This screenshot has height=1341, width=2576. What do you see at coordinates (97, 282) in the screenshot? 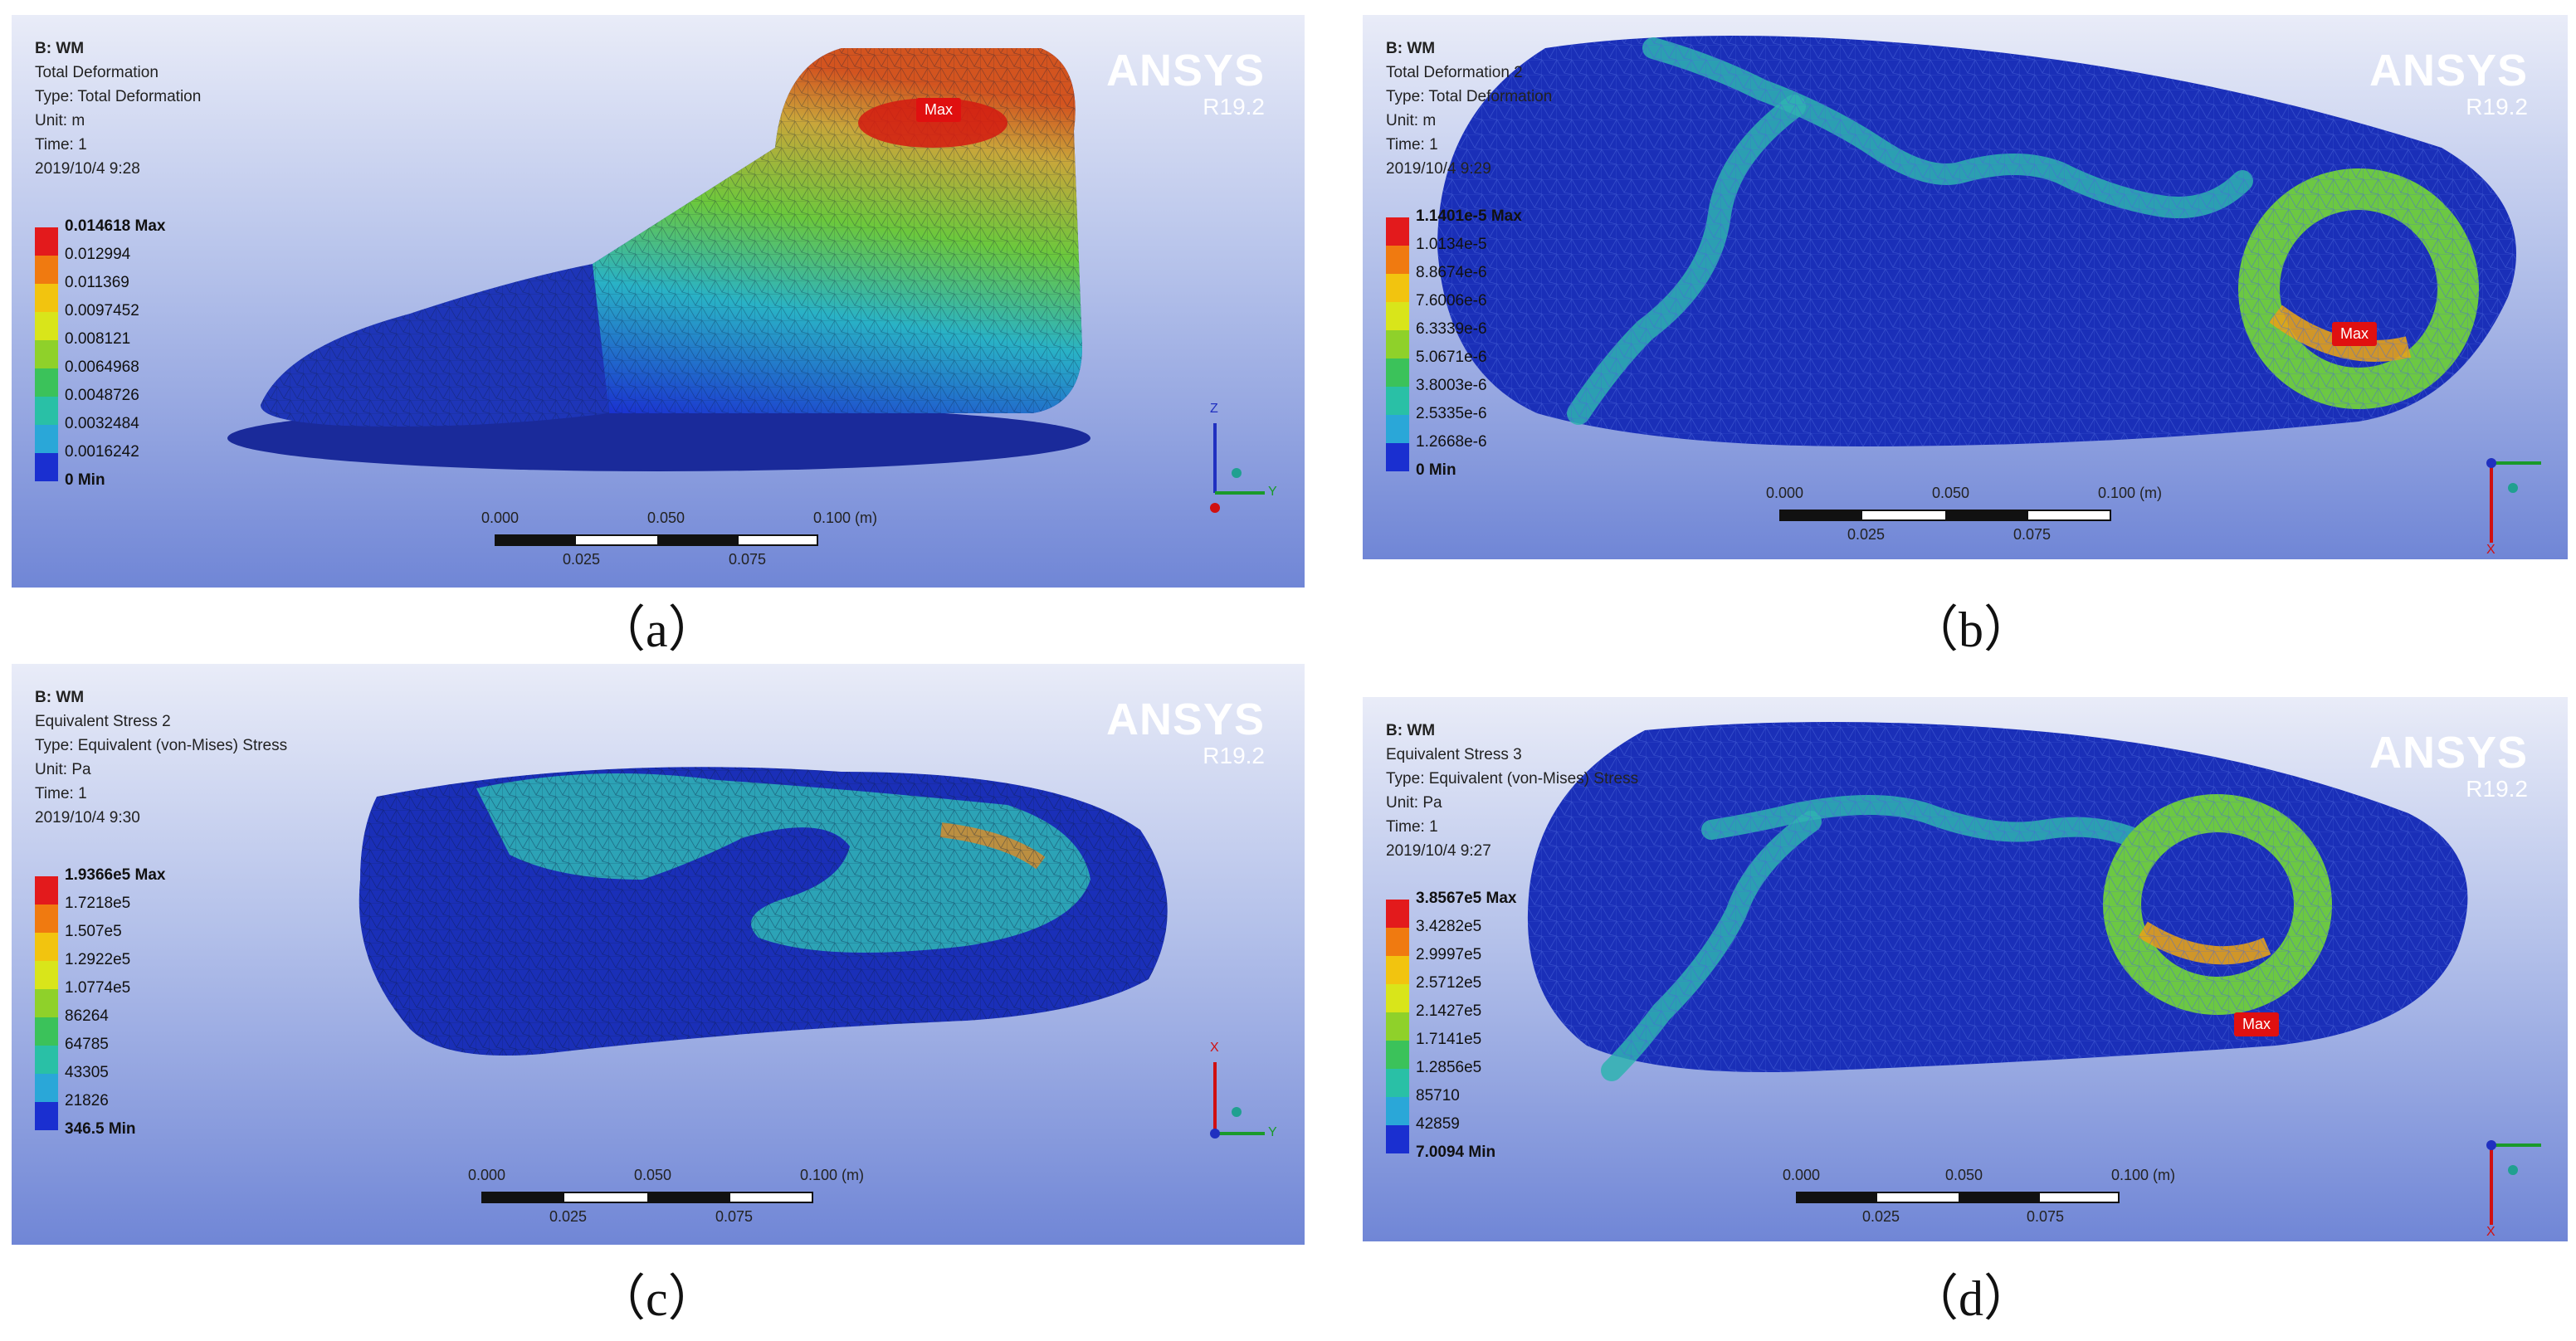
I see `legend-label: 0.011369` at bounding box center [97, 282].